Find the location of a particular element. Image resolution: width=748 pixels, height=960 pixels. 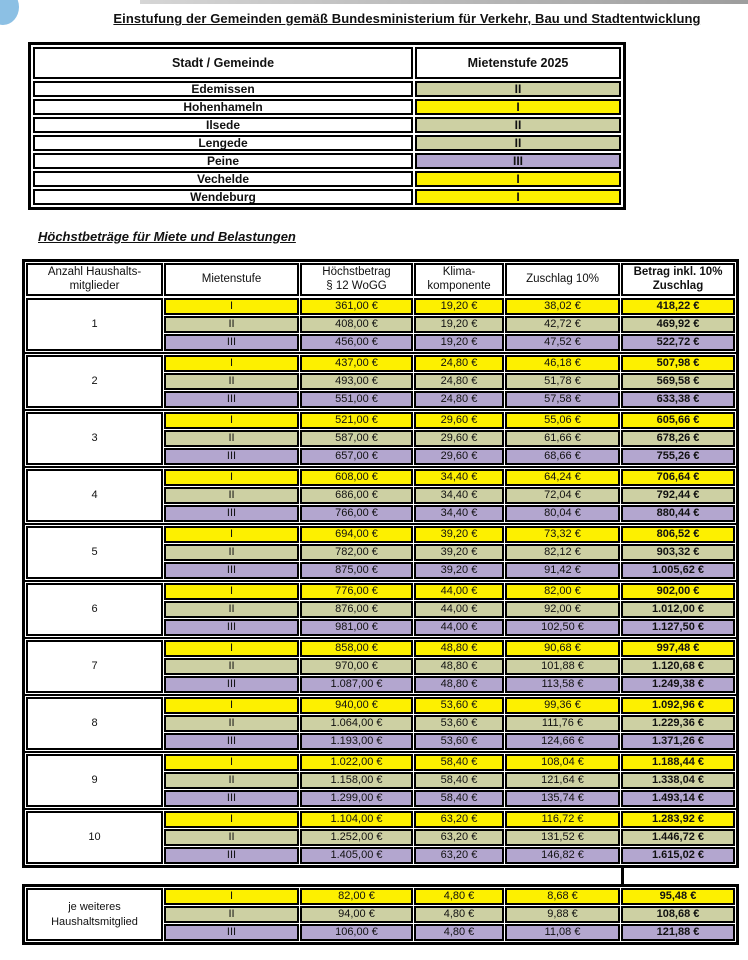

betrag-inkl-zuschlag-cell: 997,48 € is located at coordinates (678, 648).